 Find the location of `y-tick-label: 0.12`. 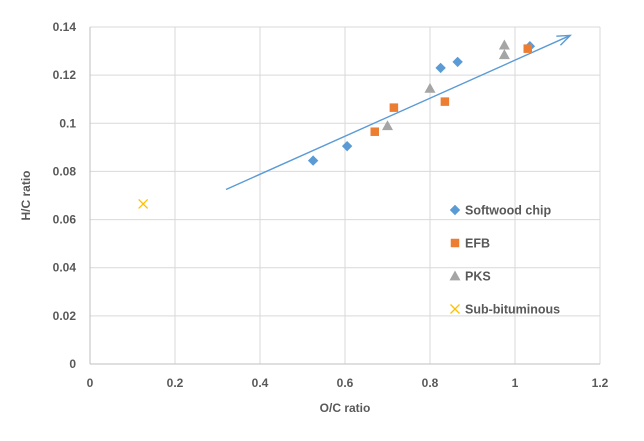

y-tick-label: 0.12 is located at coordinates (65, 75).